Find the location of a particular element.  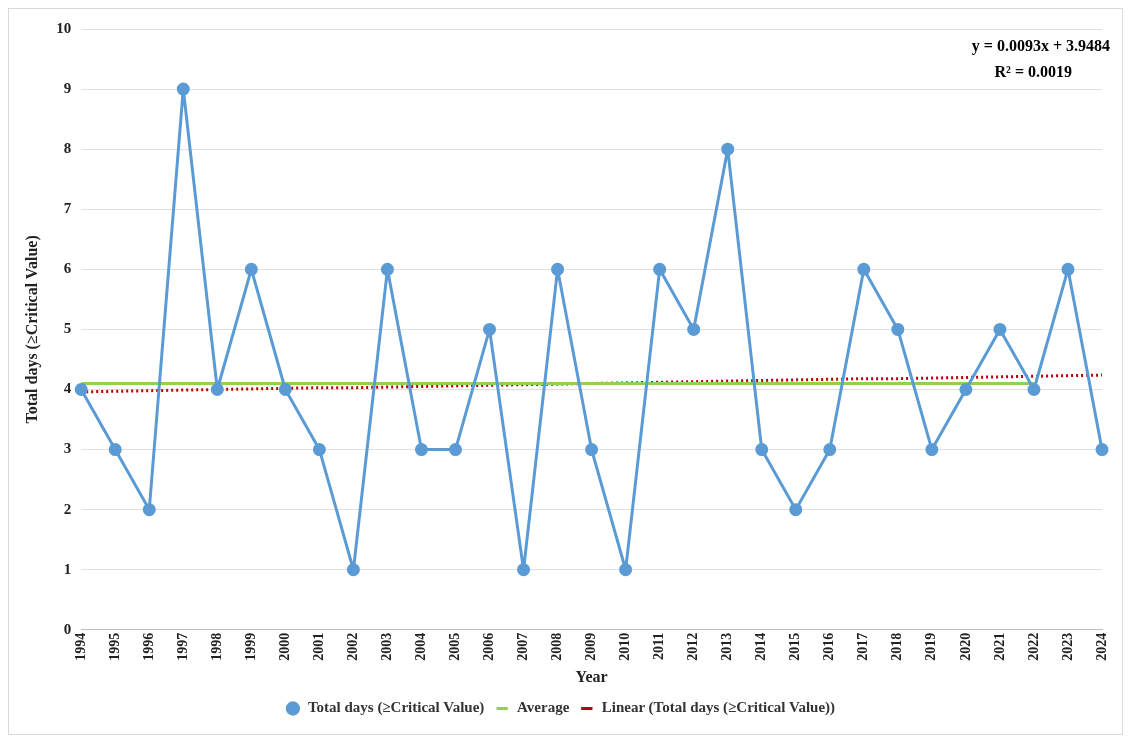

x-tick-label: 2020 is located at coordinates (965, 646).